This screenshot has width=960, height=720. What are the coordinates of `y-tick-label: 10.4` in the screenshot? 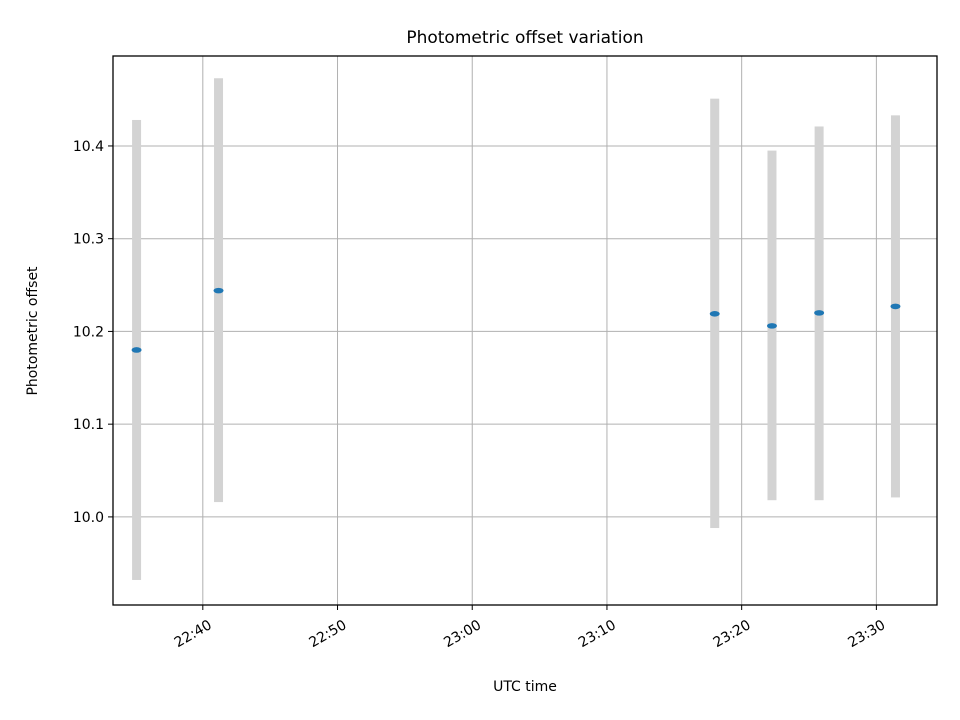 It's located at (88, 147).